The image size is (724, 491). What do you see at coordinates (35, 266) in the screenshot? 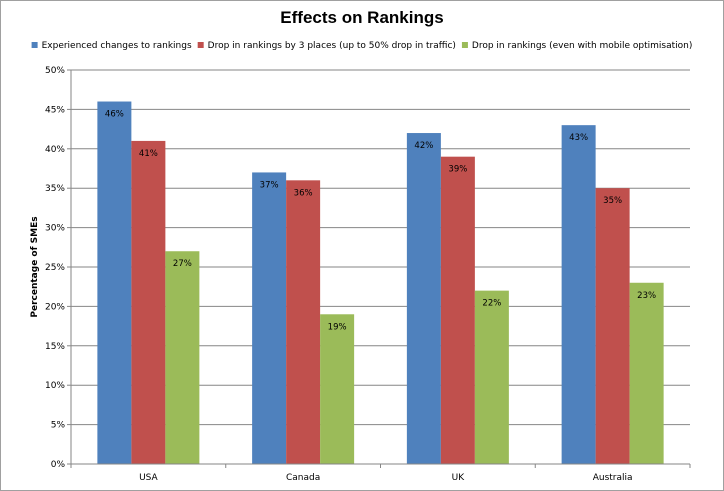
I see `y-axis-label: Percentage of SMEs` at bounding box center [35, 266].